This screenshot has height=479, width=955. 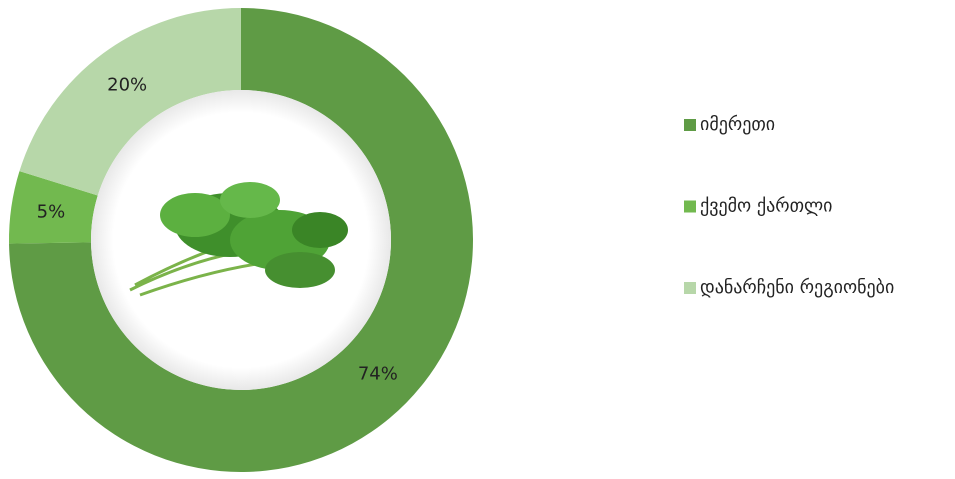 What do you see at coordinates (378, 374) in the screenshot?
I see `data-label: 74%` at bounding box center [378, 374].